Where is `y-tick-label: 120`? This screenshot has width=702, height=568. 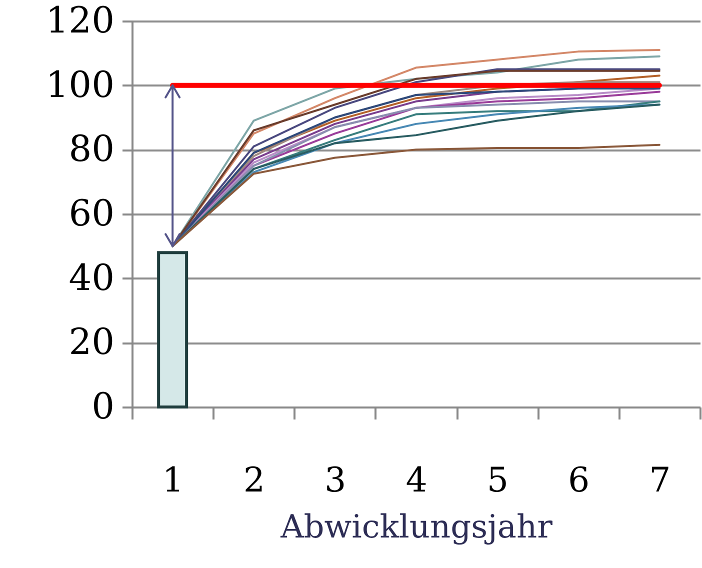
y-tick-label: 120 is located at coordinates (80, 21).